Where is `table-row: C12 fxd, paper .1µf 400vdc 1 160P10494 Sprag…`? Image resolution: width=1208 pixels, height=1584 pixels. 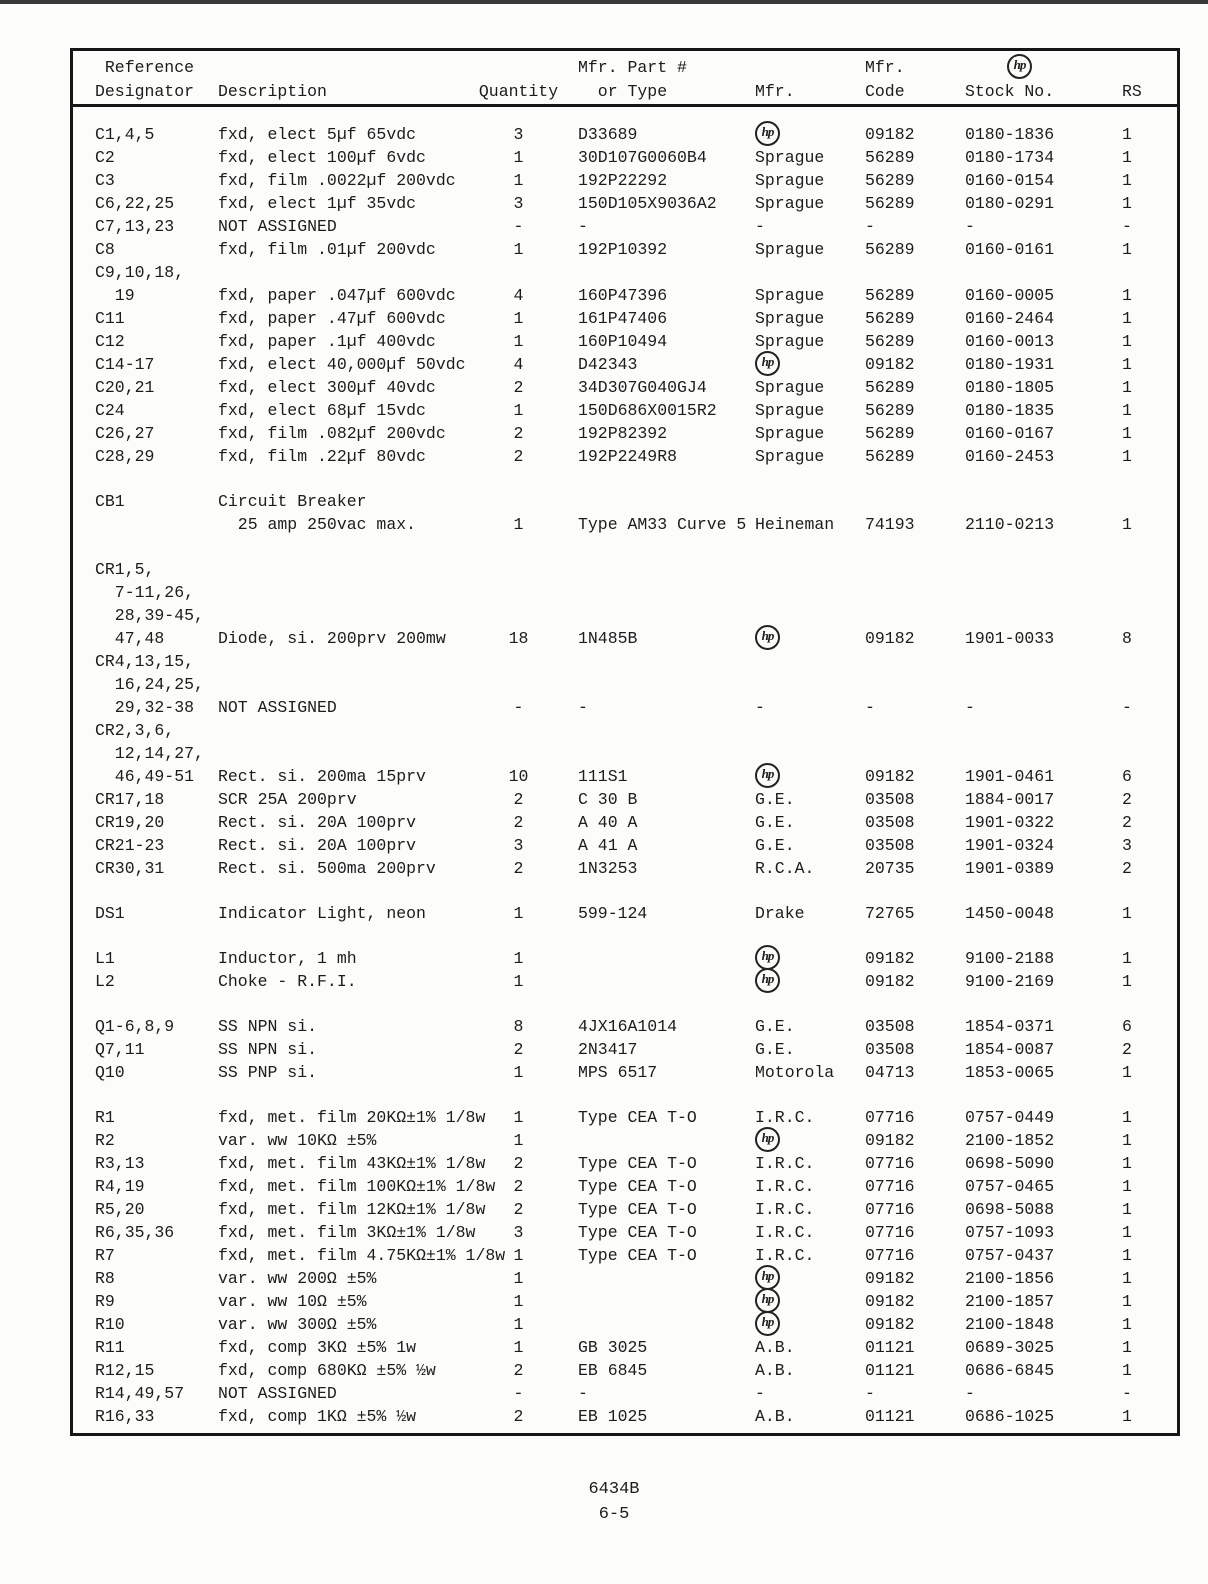
table-row: C12 fxd, paper .1µf 400vdc 1 160P10494 Sprag… is located at coordinates (625, 341).